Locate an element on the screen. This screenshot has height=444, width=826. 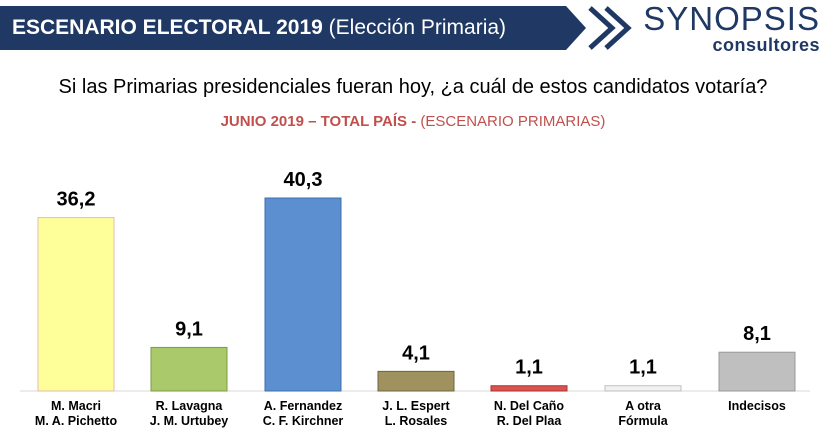
category-label-2-1: C. F. Kirchner is located at coordinates (303, 421).